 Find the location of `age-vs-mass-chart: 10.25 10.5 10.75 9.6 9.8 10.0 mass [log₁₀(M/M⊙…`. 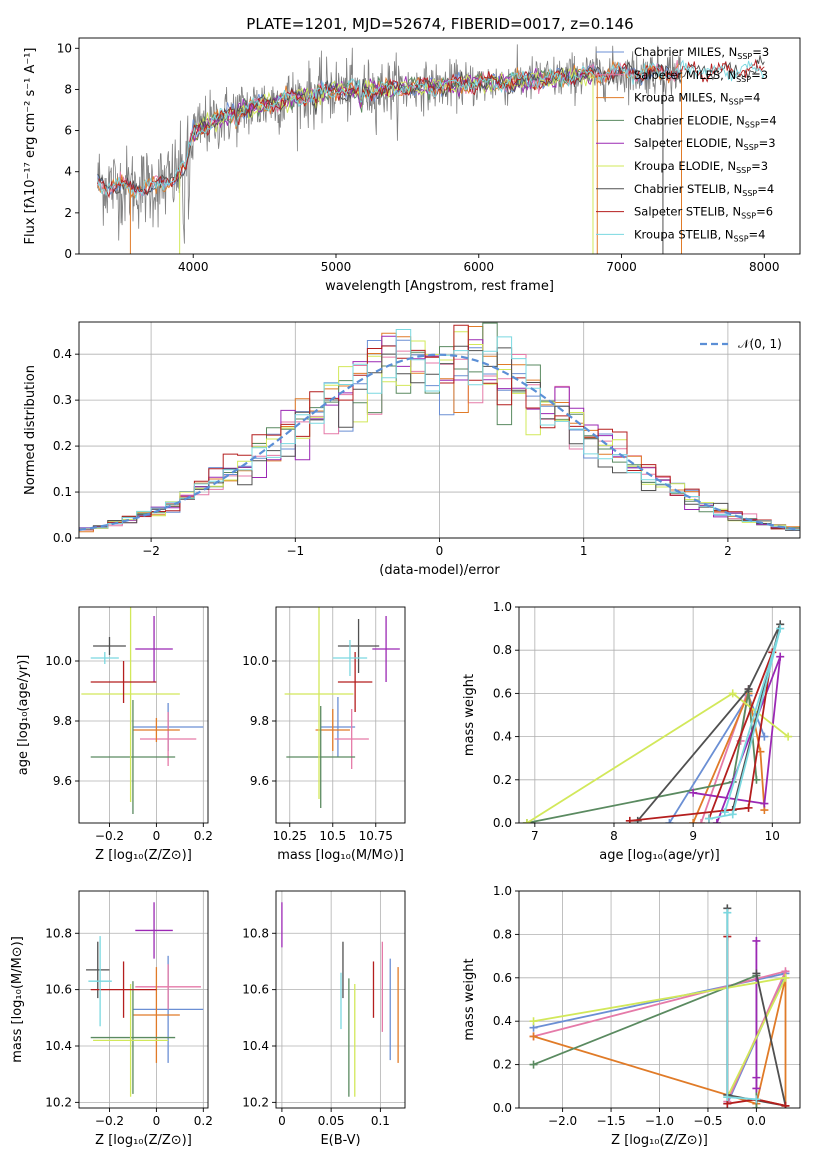

age-vs-mass-chart: 10.25 10.5 10.75 9.6 9.8 10.0 mass [log₁₀(M/M⊙… is located at coordinates (324, 734).